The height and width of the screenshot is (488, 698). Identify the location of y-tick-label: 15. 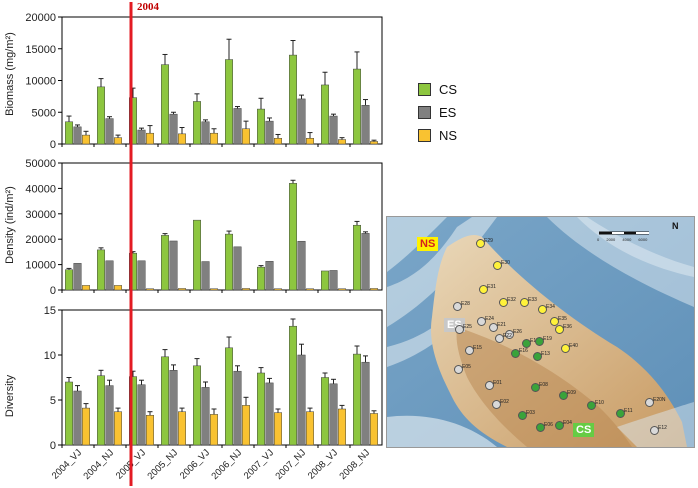
(50, 311).